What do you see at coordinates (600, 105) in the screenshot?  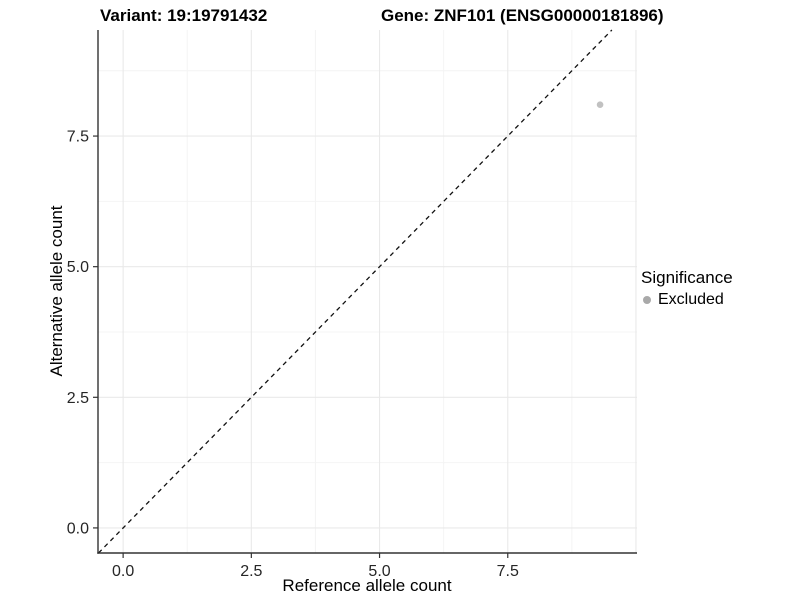 I see `data-point` at bounding box center [600, 105].